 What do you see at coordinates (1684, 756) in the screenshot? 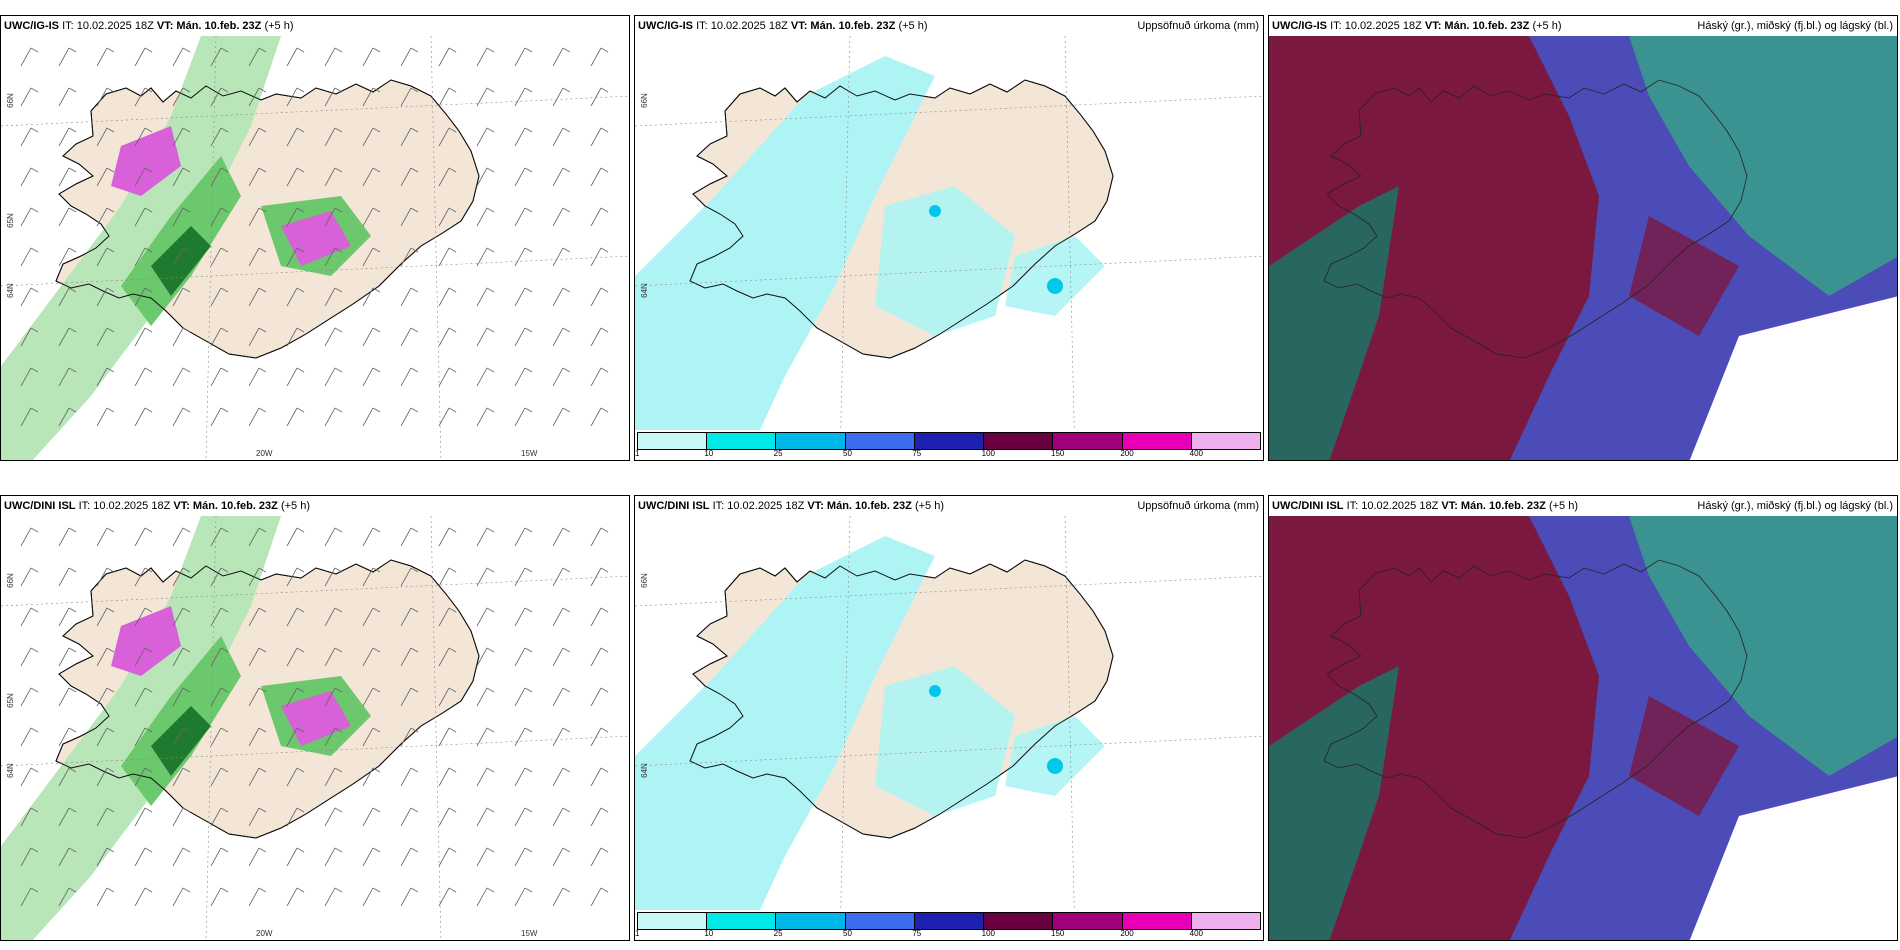
I see `cloud-high-patch` at bounding box center [1684, 756].